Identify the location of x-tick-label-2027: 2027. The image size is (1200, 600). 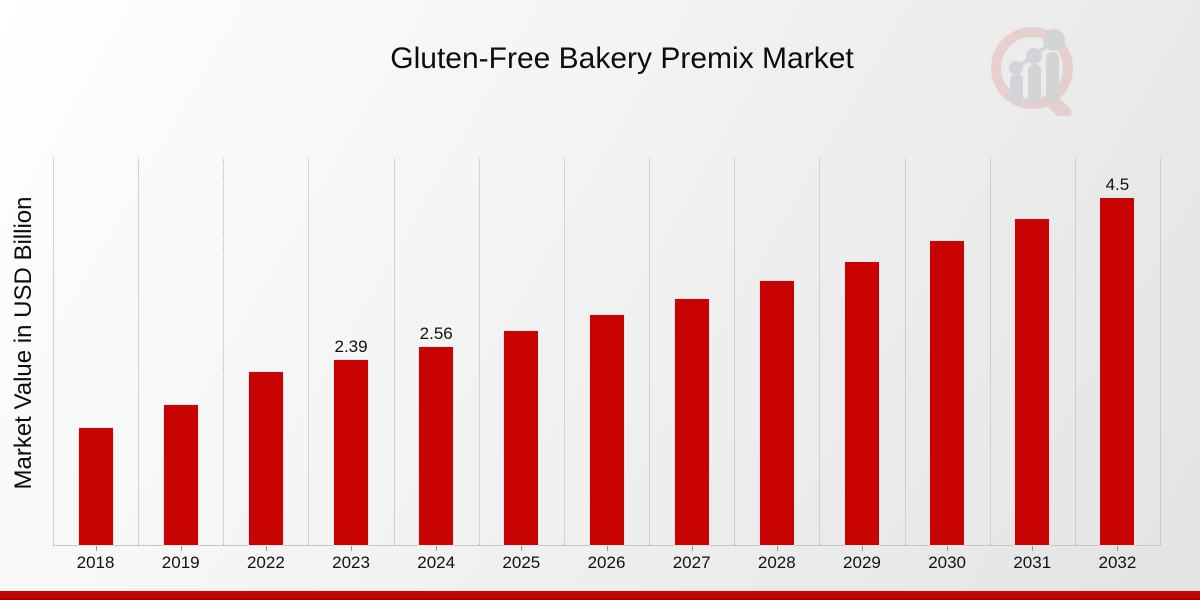
(691, 562).